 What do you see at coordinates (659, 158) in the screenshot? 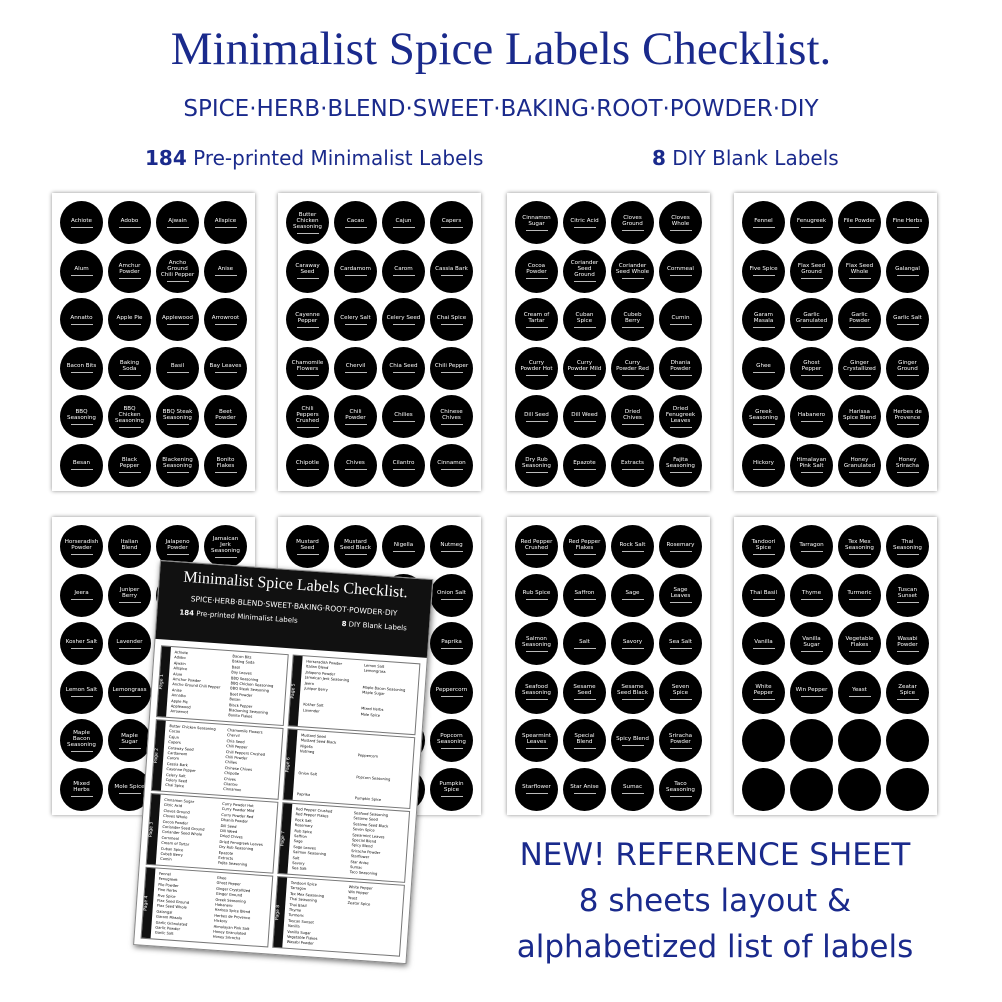
I see `count-number: 8` at bounding box center [659, 158].